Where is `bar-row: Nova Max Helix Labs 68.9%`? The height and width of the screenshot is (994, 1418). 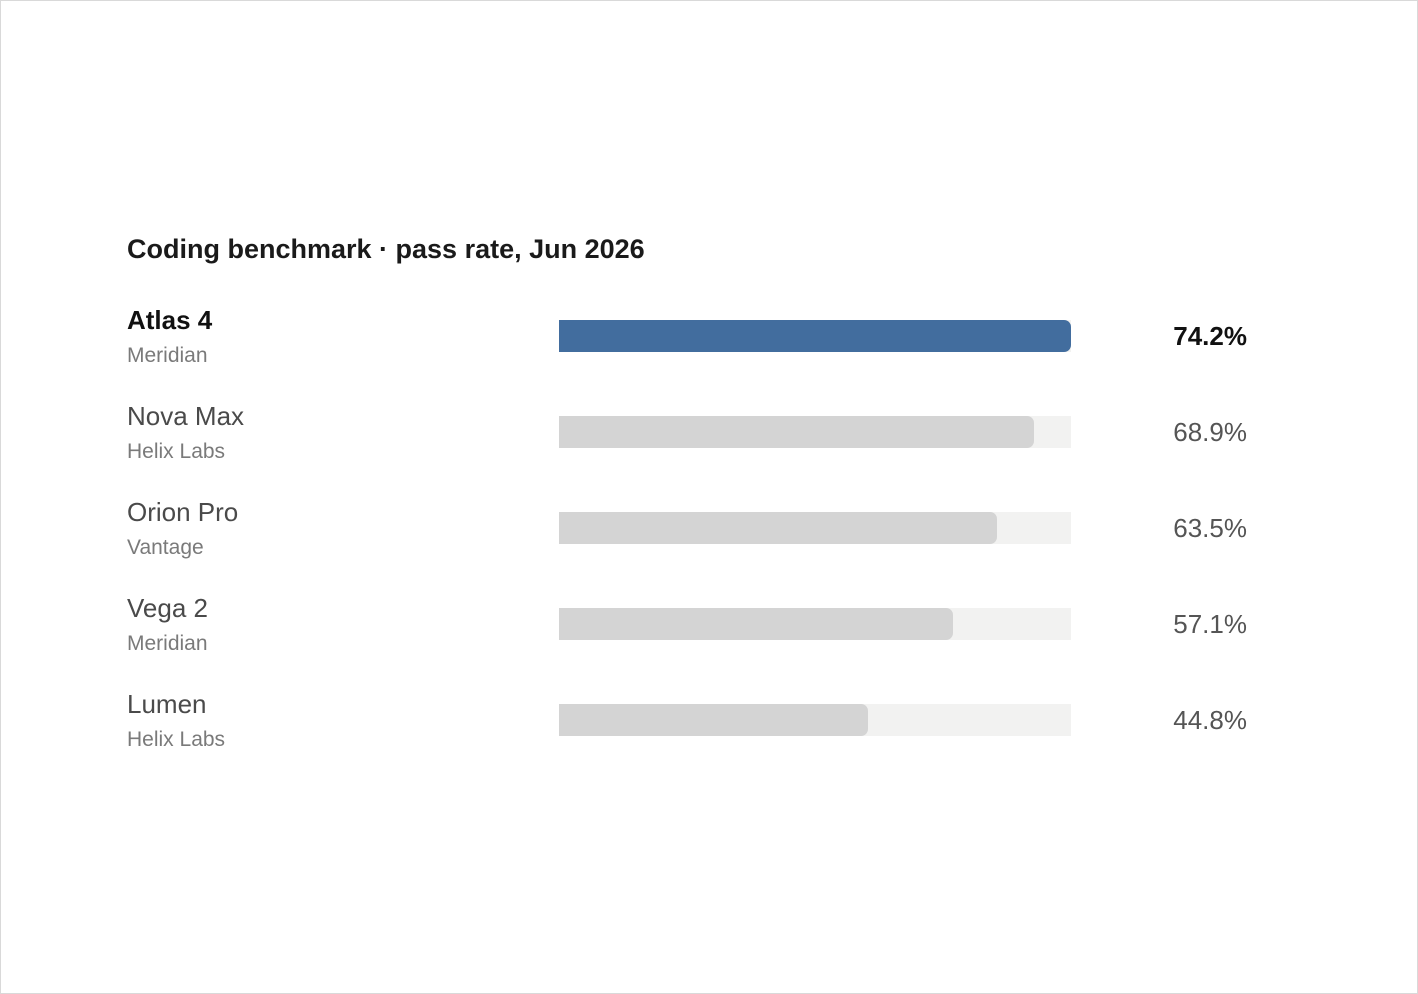
bar-row: Nova Max Helix Labs 68.9% is located at coordinates (697, 448).